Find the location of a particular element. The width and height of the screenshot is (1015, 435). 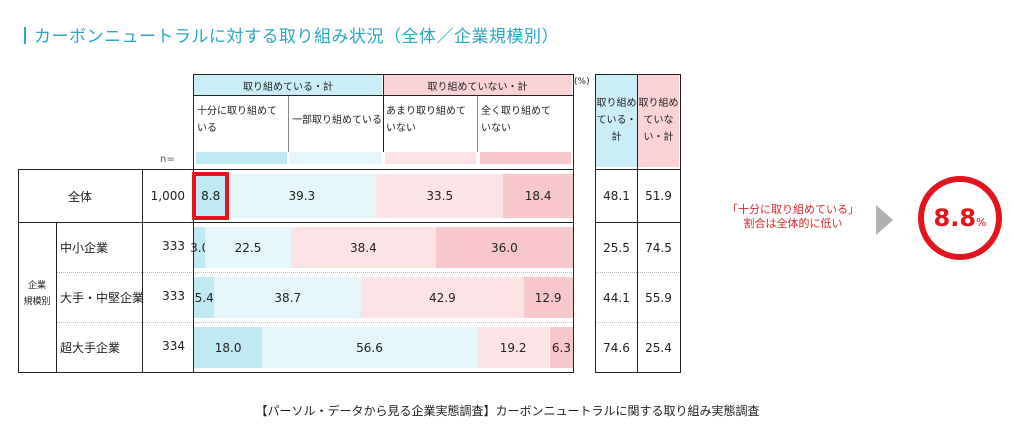

segment-partly: 38.7 is located at coordinates (288, 297).